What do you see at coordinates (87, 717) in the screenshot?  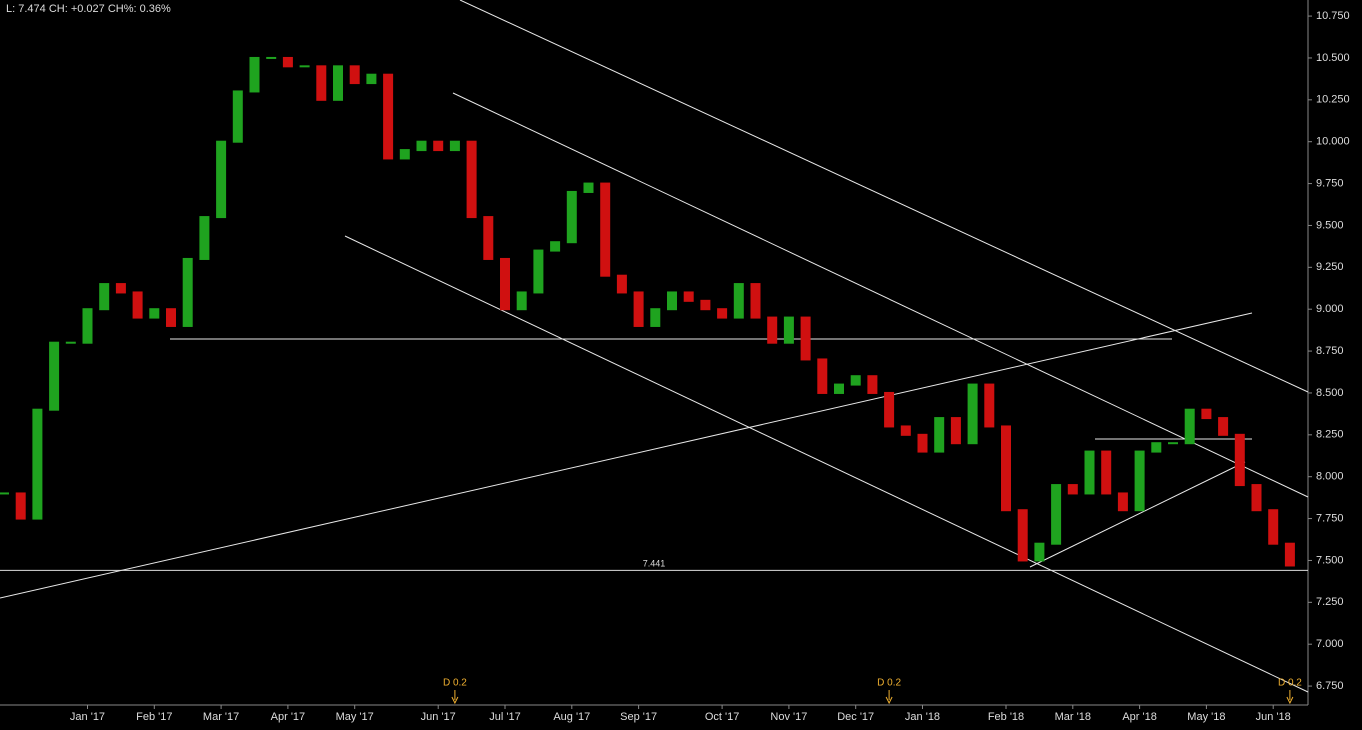 I see `x-tick-label: Jan '17` at bounding box center [87, 717].